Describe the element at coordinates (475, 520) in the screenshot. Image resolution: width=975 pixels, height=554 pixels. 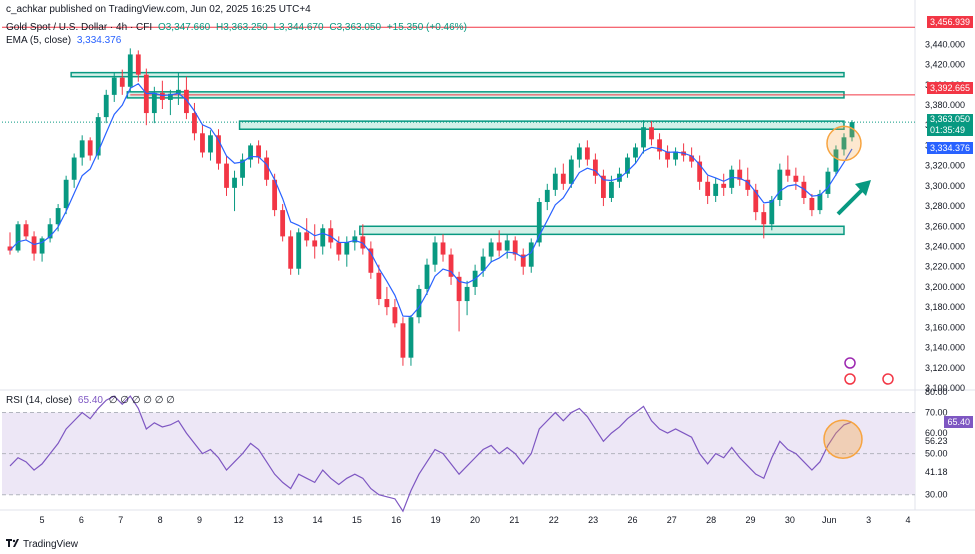
I see `time-tick-label: 20` at that location.